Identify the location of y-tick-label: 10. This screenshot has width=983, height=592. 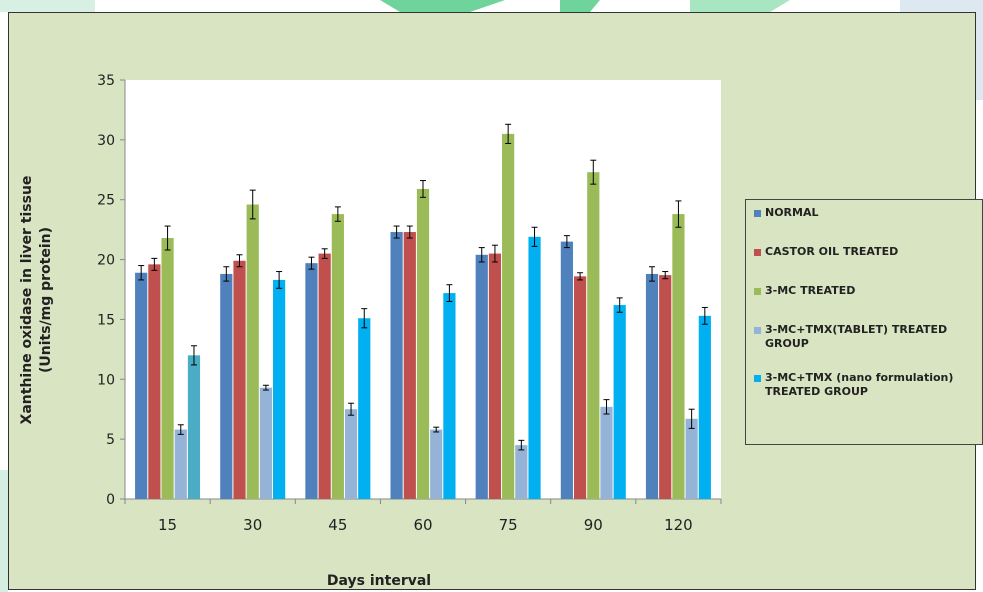
(106, 380).